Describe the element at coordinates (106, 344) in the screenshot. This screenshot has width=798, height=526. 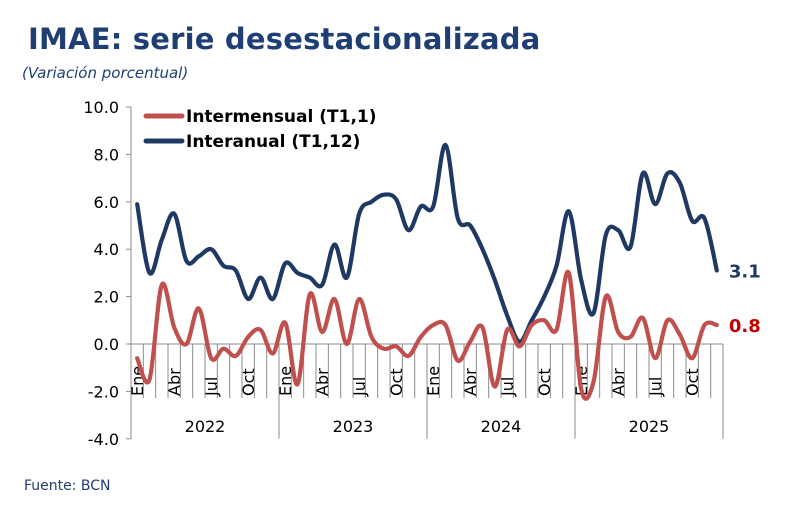
I see `y-tick-label: 0.0` at that location.